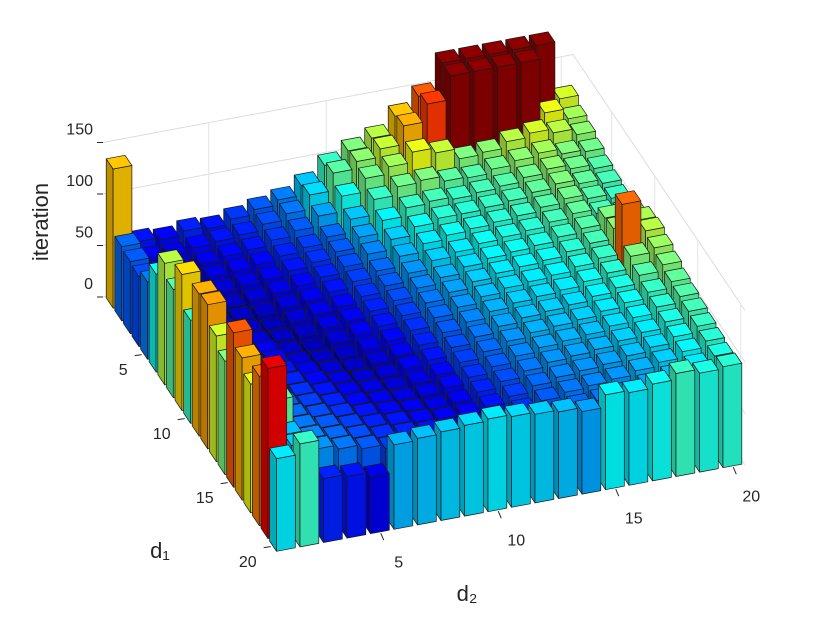 The width and height of the screenshot is (830, 628). I want to click on z-tick-label: 150, so click(79, 130).